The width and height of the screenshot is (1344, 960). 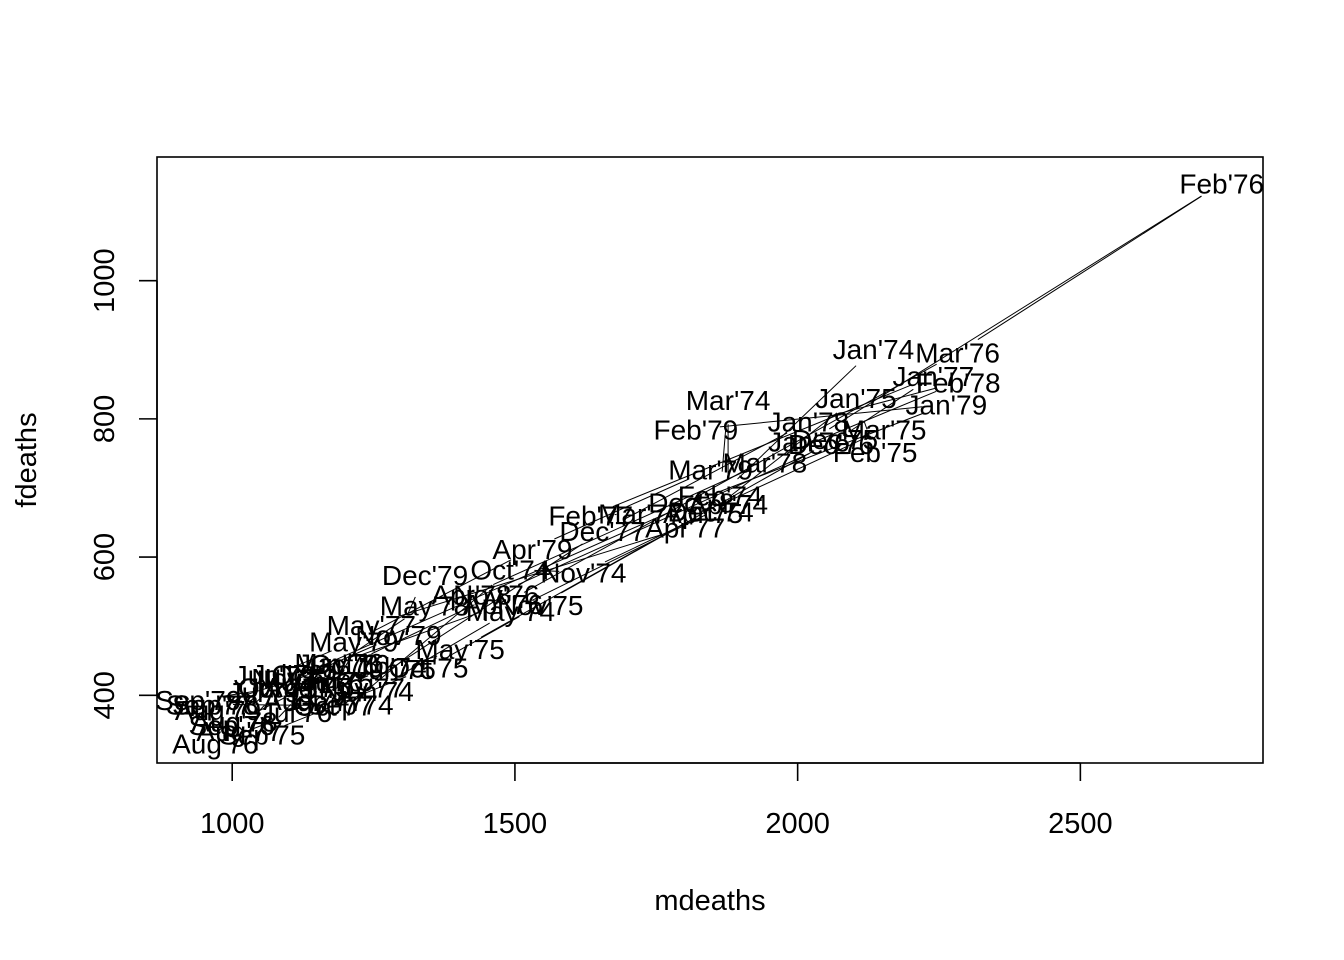 I want to click on point-label: May'75, so click(x=459, y=649).